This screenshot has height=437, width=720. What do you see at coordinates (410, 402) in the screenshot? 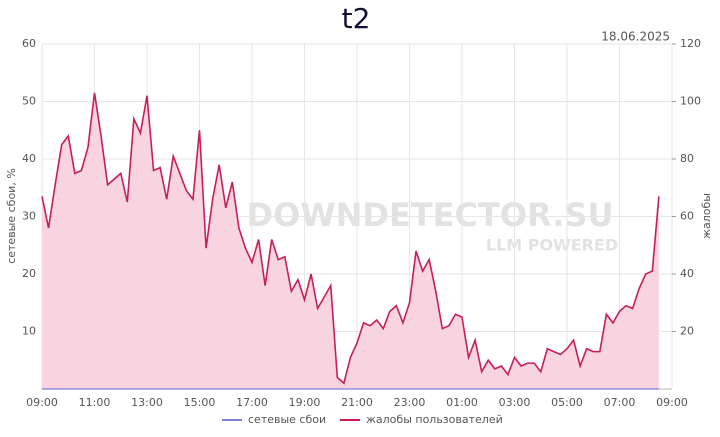
I see `x-tick-label: 23:00` at bounding box center [410, 402].